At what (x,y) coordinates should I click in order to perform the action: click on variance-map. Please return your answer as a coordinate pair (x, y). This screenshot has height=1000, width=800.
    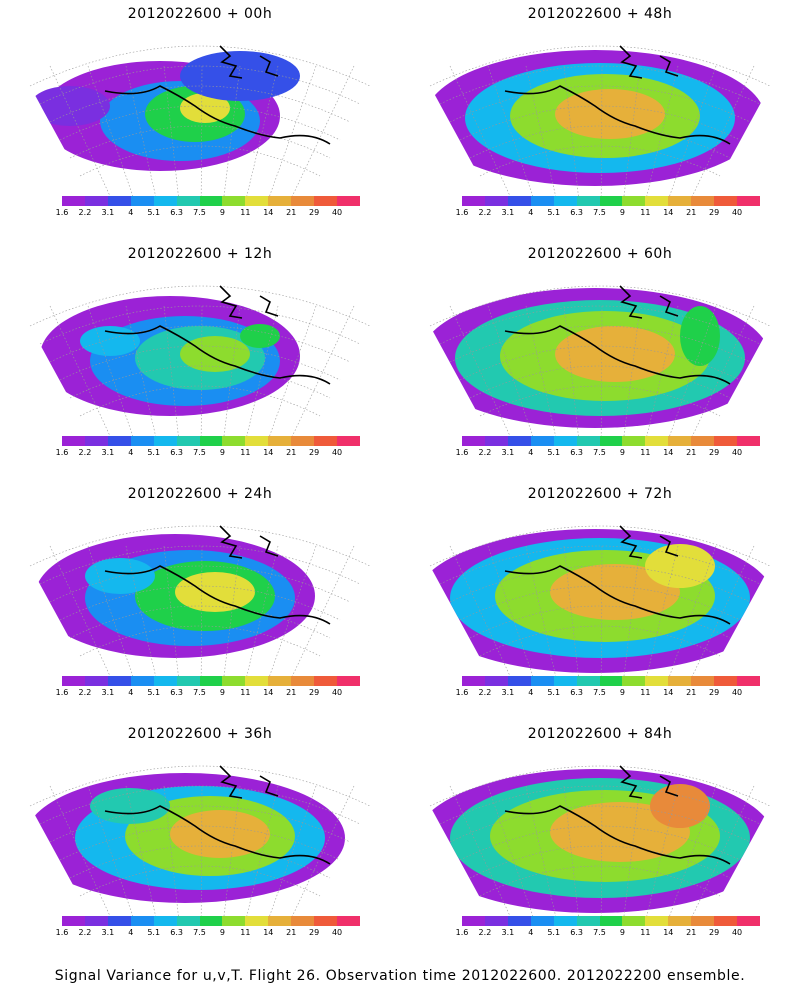
    Looking at the image, I should click on (200, 120).